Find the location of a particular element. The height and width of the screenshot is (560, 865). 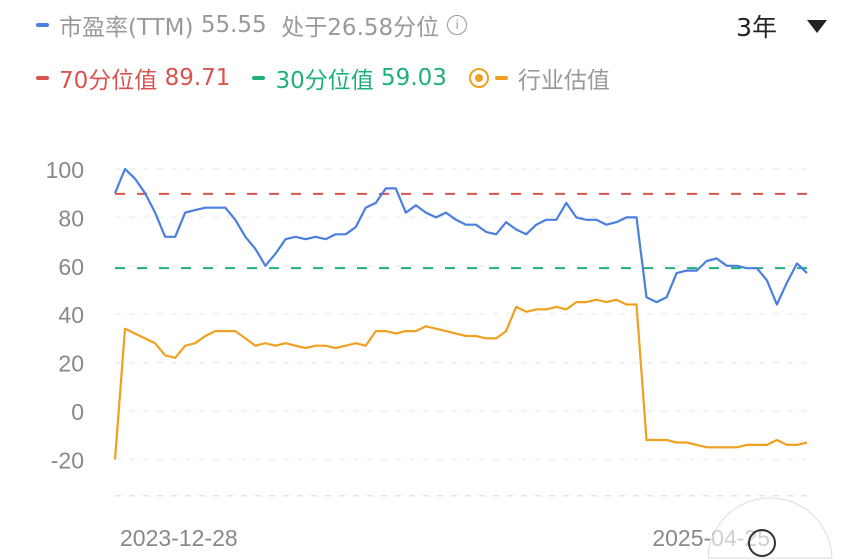

pe-value: 55.55 is located at coordinates (233, 25).